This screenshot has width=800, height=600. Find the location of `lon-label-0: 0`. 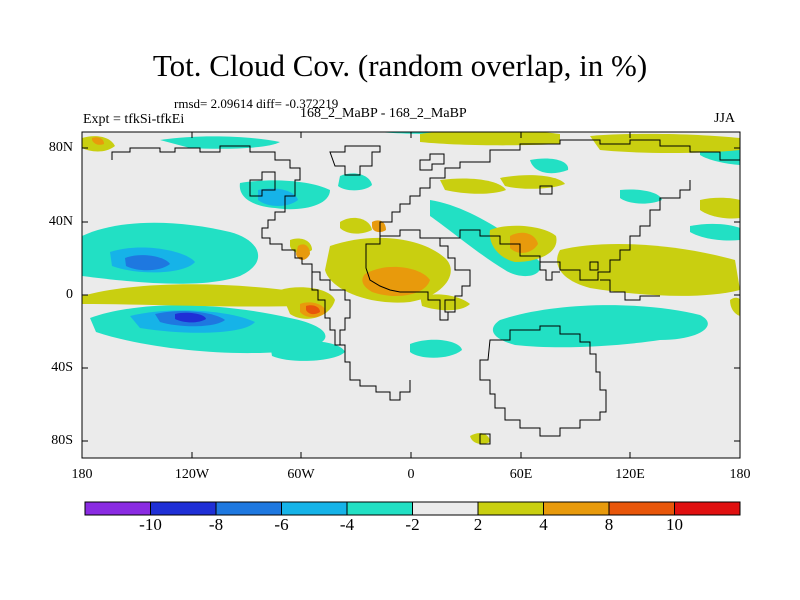

lon-label-0: 0 is located at coordinates (411, 474).